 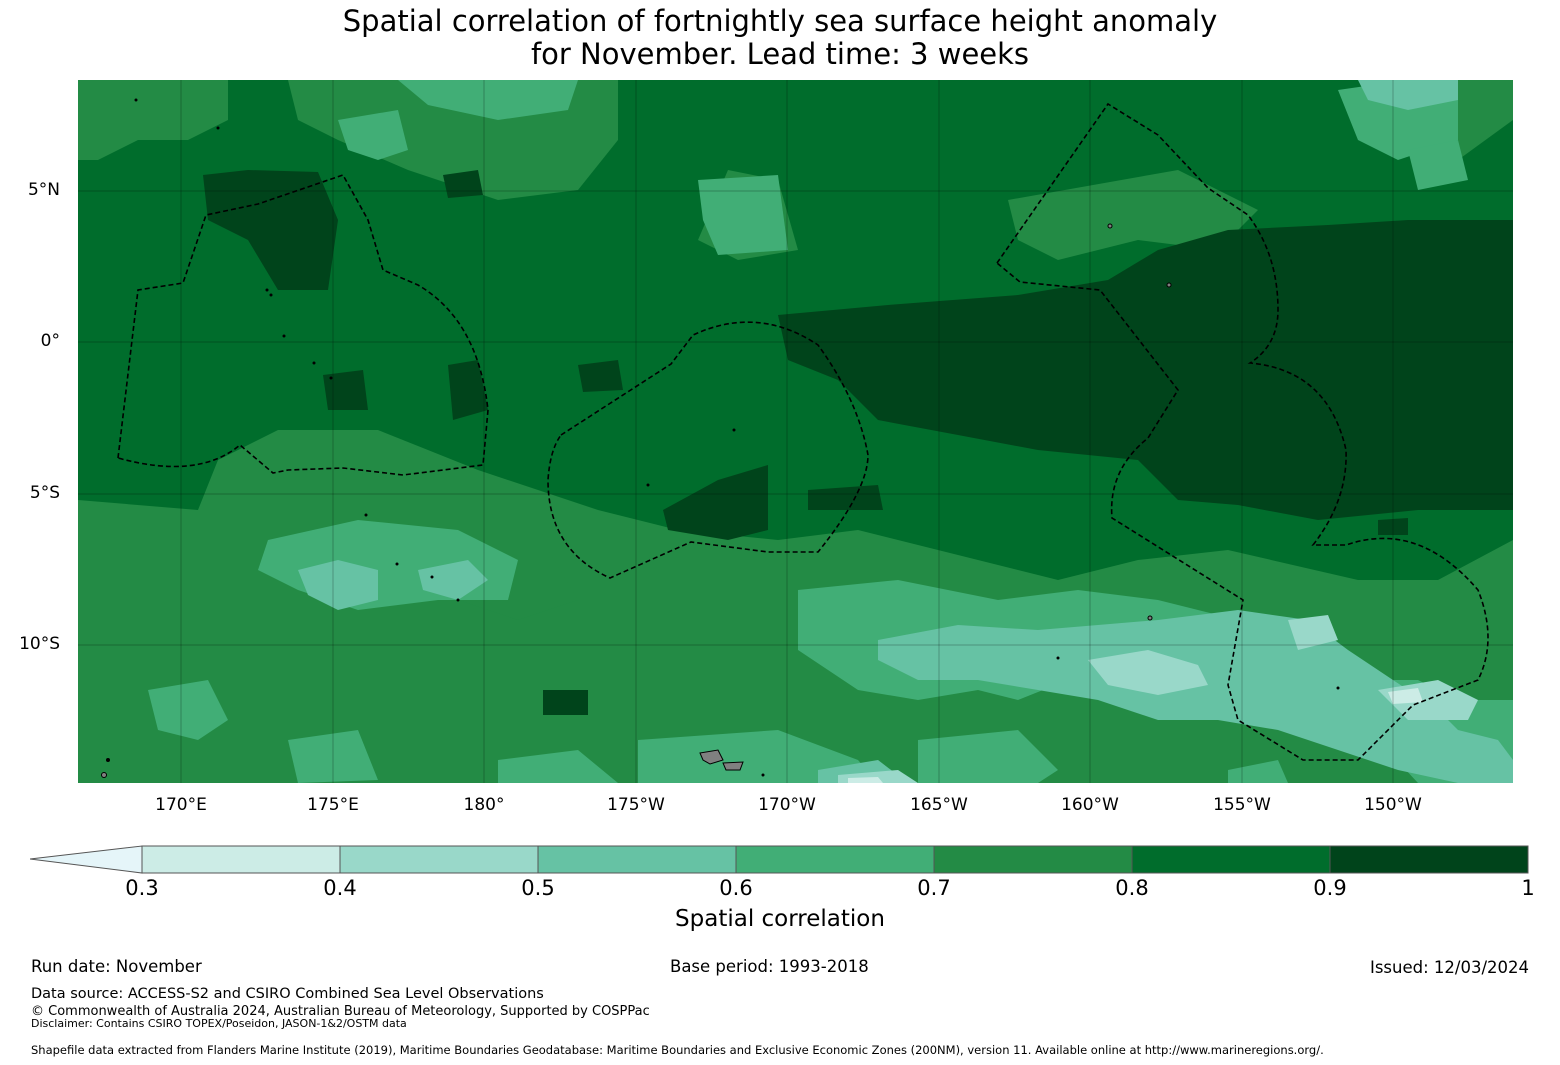 What do you see at coordinates (636, 805) in the screenshot?
I see `lon-label-175w: 175°W` at bounding box center [636, 805].